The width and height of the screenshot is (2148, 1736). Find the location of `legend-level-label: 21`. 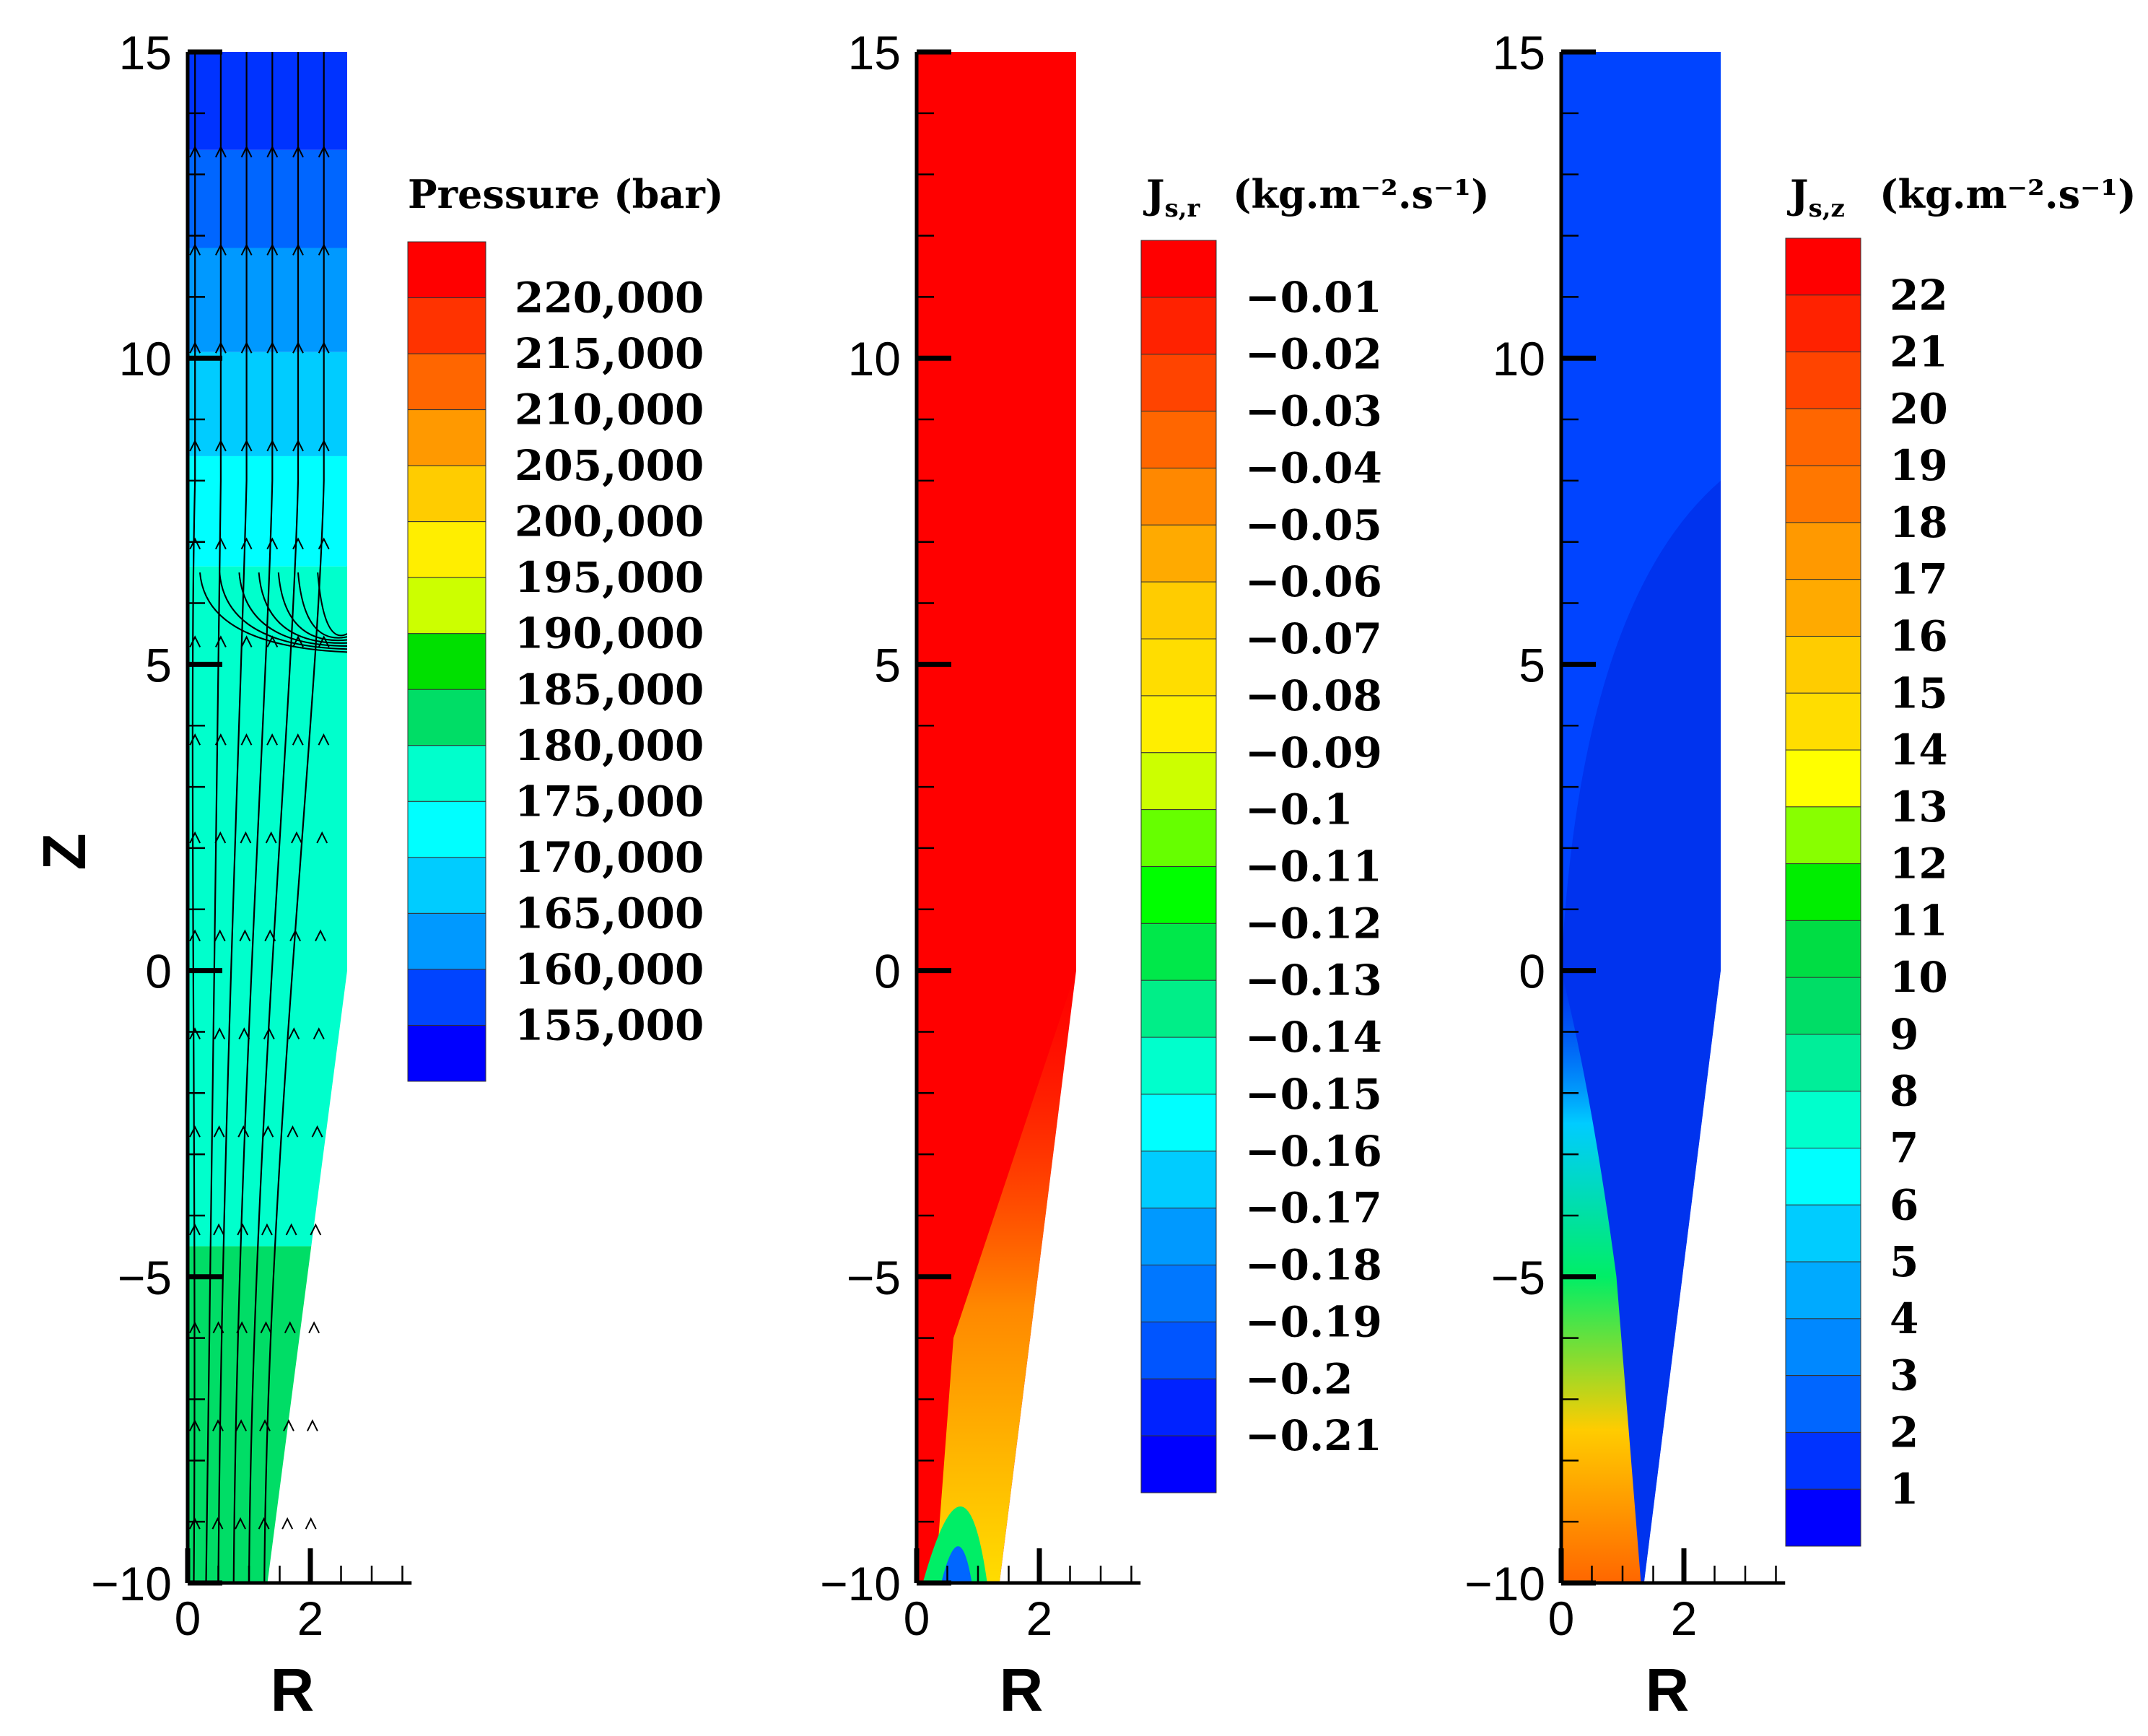

legend-level-label: 21 is located at coordinates (1919, 352).